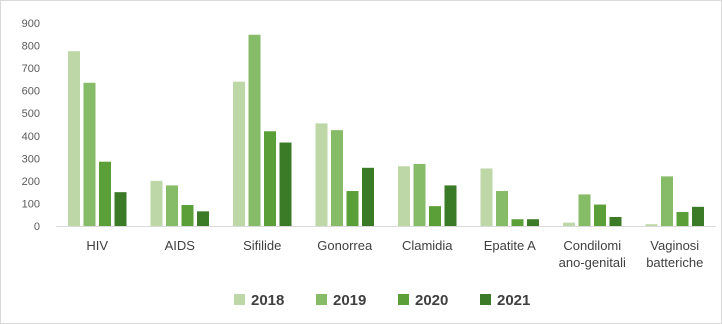  What do you see at coordinates (513, 300) in the screenshot?
I see `legend-label: 2021` at bounding box center [513, 300].